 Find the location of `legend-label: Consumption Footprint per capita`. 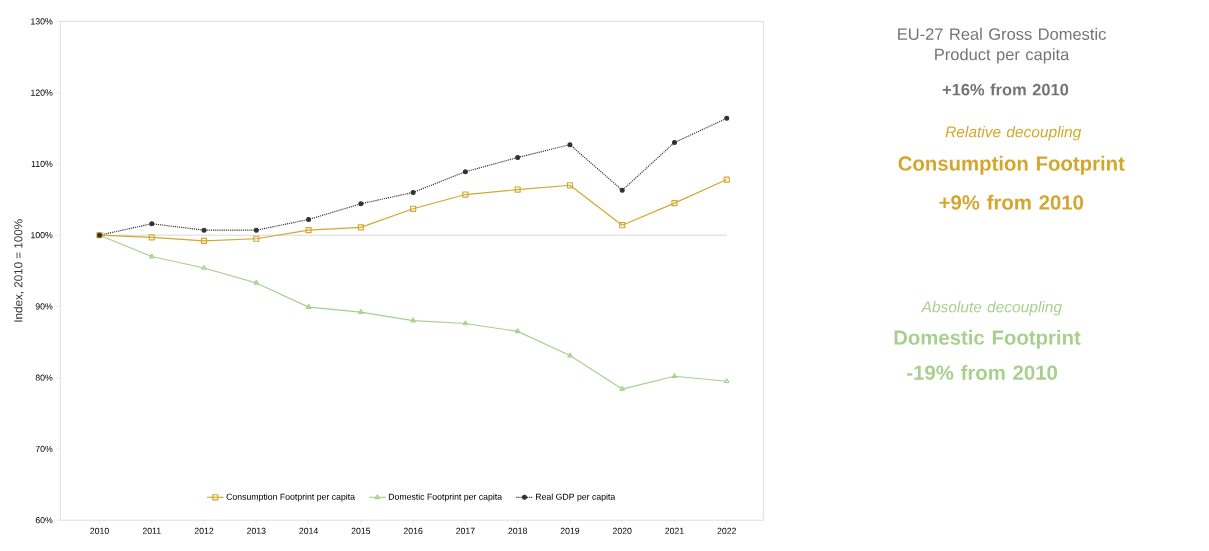

legend-label: Consumption Footprint per capita is located at coordinates (290, 497).